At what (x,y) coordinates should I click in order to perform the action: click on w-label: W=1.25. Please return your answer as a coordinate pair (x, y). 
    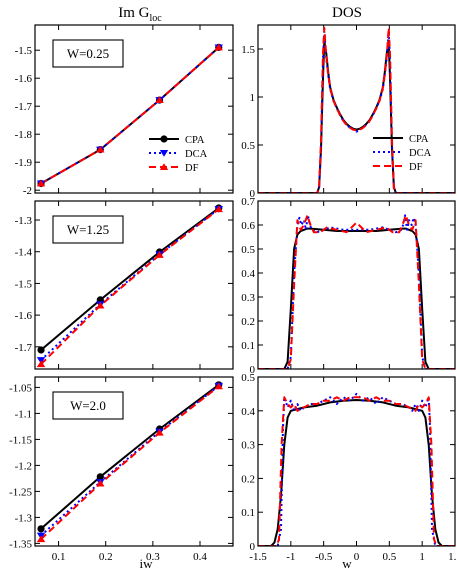
    Looking at the image, I should click on (88, 229).